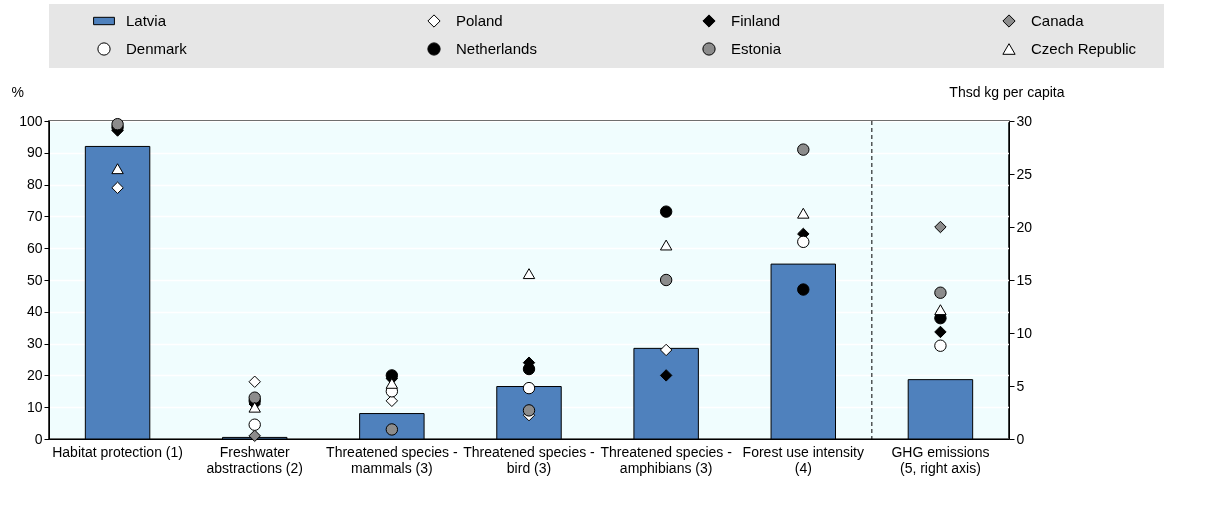 This screenshot has height=505, width=1210. Describe the element at coordinates (1024, 332) in the screenshot. I see `y2-tick-label: 10` at that location.